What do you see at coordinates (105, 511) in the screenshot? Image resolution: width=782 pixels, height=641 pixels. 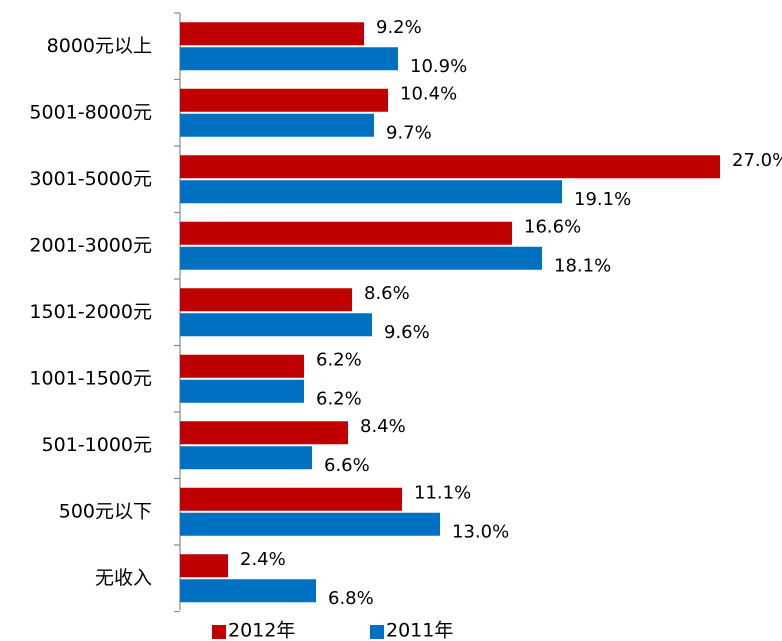 I see `y-tick-label: 500元以下` at bounding box center [105, 511].